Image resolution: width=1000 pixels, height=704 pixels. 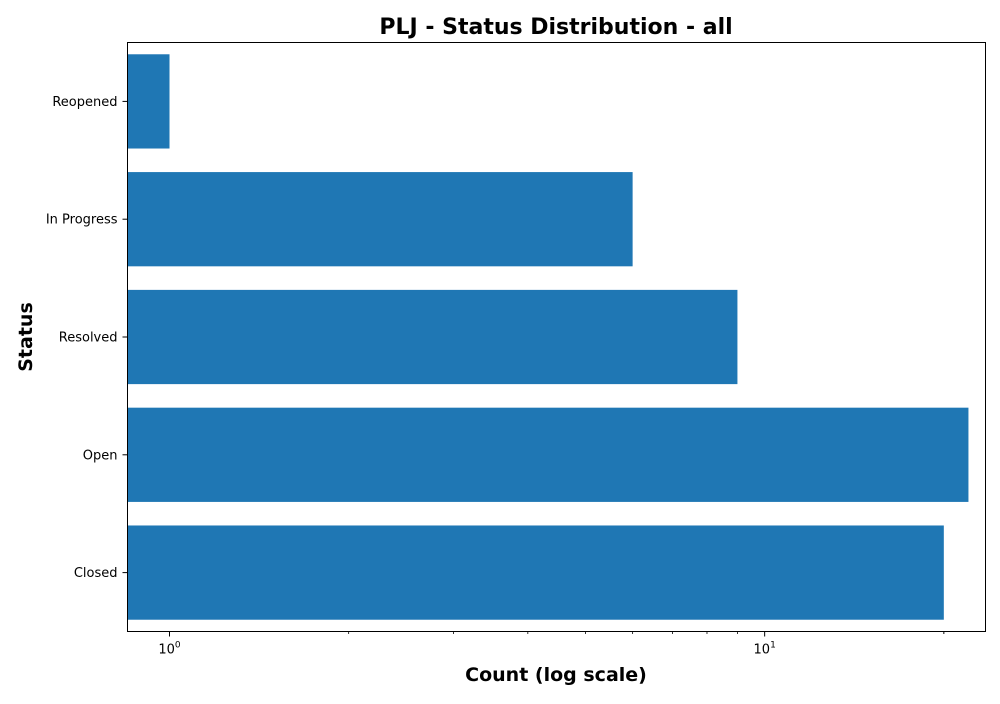 I want to click on y-tick-label: Reopened, so click(x=84, y=102).